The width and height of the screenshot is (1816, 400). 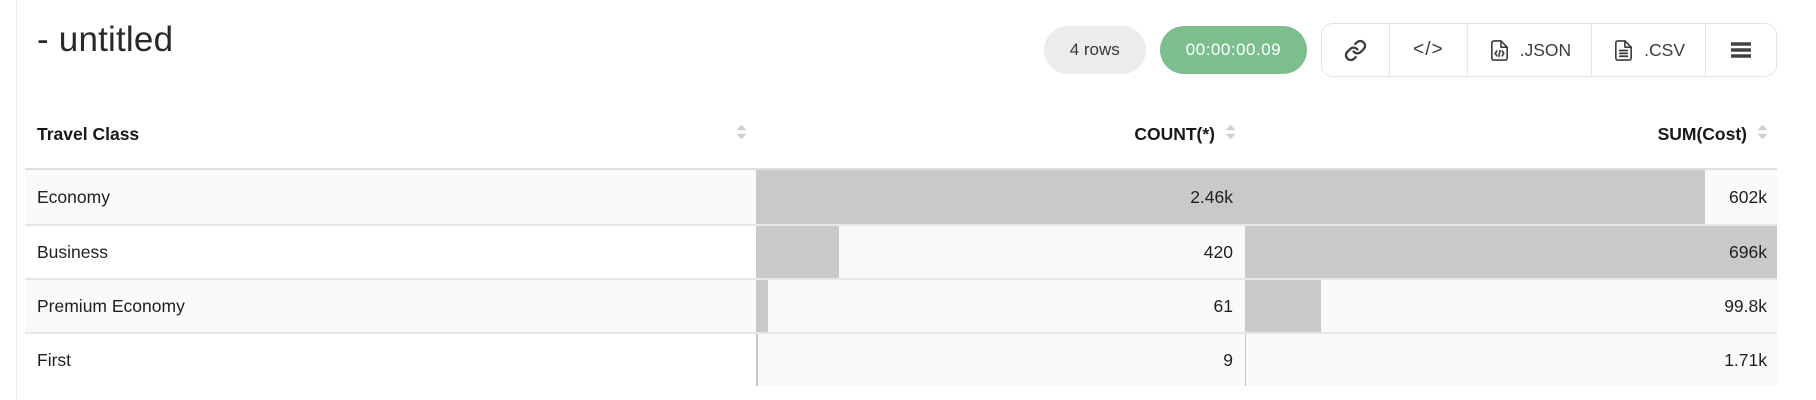 I want to click on export-json-label: .JSON, so click(x=1545, y=49).